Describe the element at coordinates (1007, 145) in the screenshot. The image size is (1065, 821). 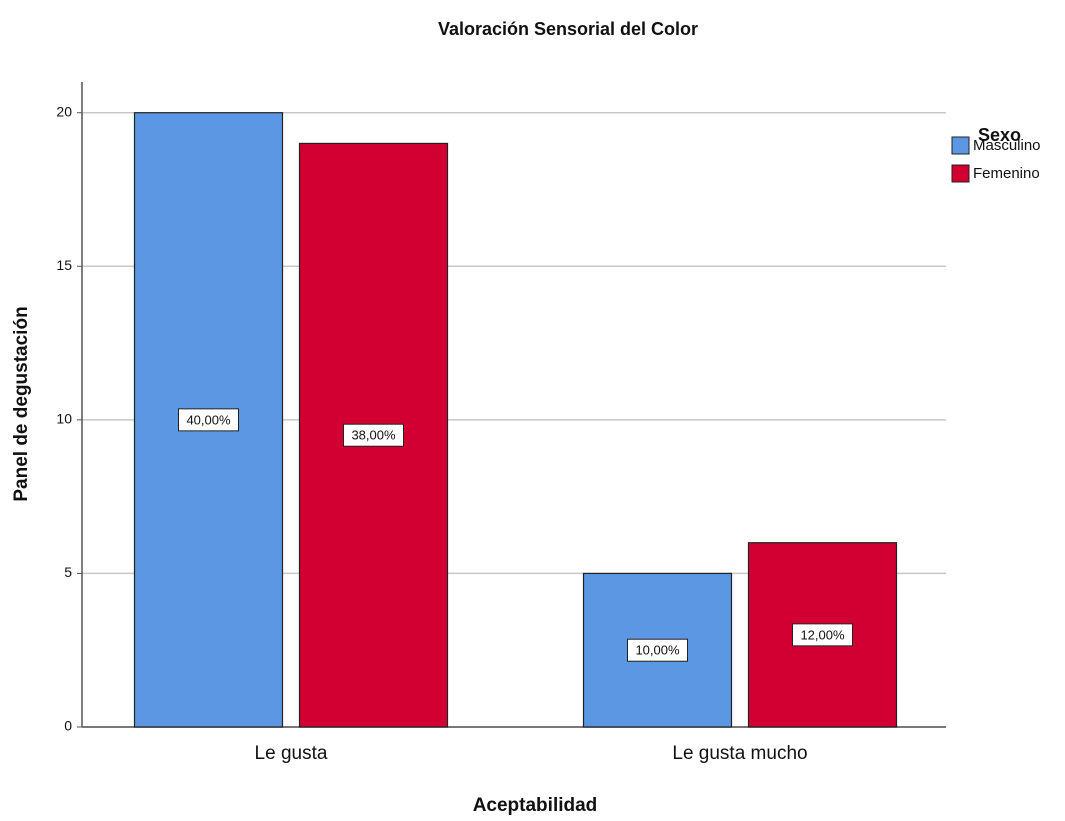
I see `legend-label: Masculino` at that location.